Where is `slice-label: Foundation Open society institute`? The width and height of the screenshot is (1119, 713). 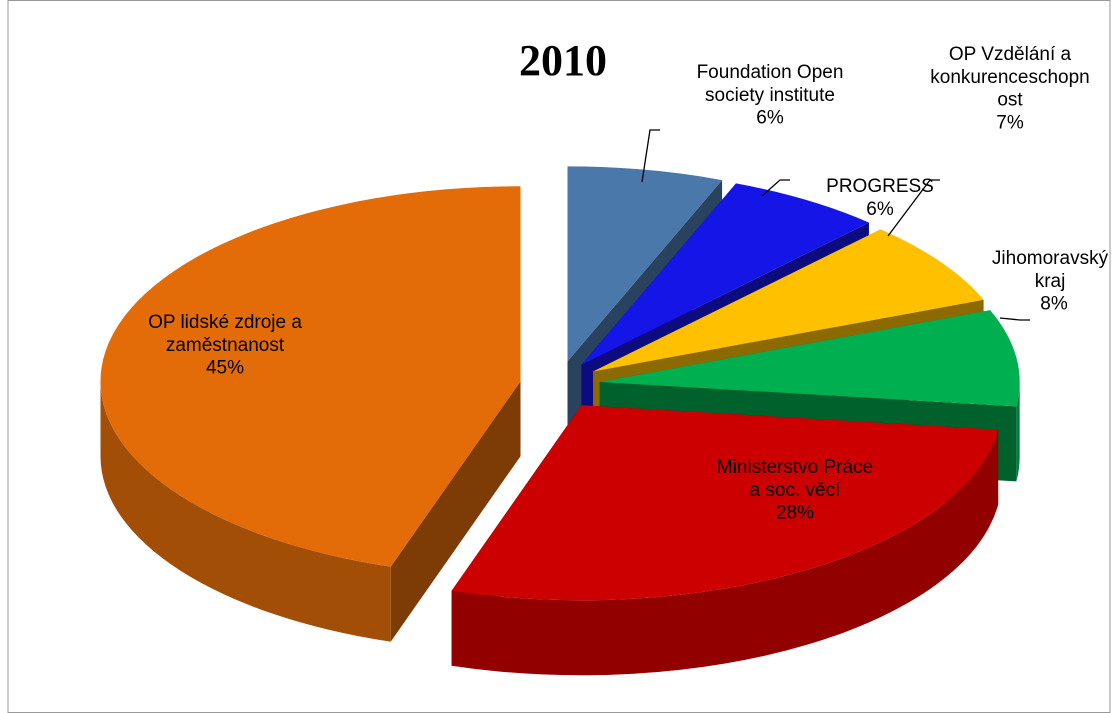
slice-label: Foundation Open society institute is located at coordinates (770, 84).